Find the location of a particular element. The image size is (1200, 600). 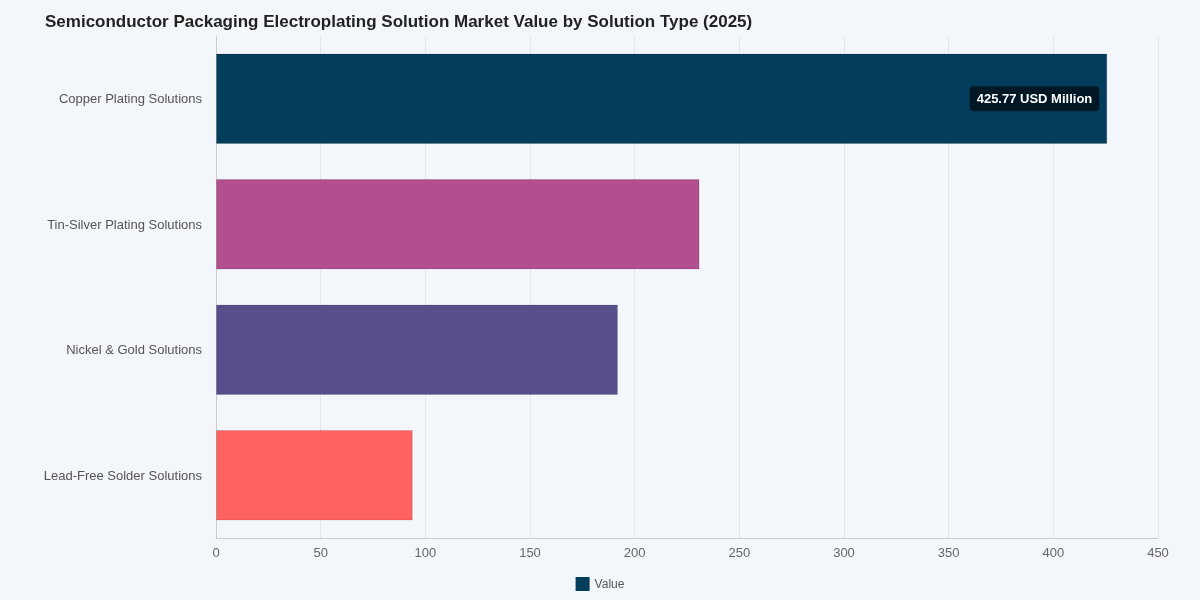

x-tick-label: 0 is located at coordinates (216, 552).